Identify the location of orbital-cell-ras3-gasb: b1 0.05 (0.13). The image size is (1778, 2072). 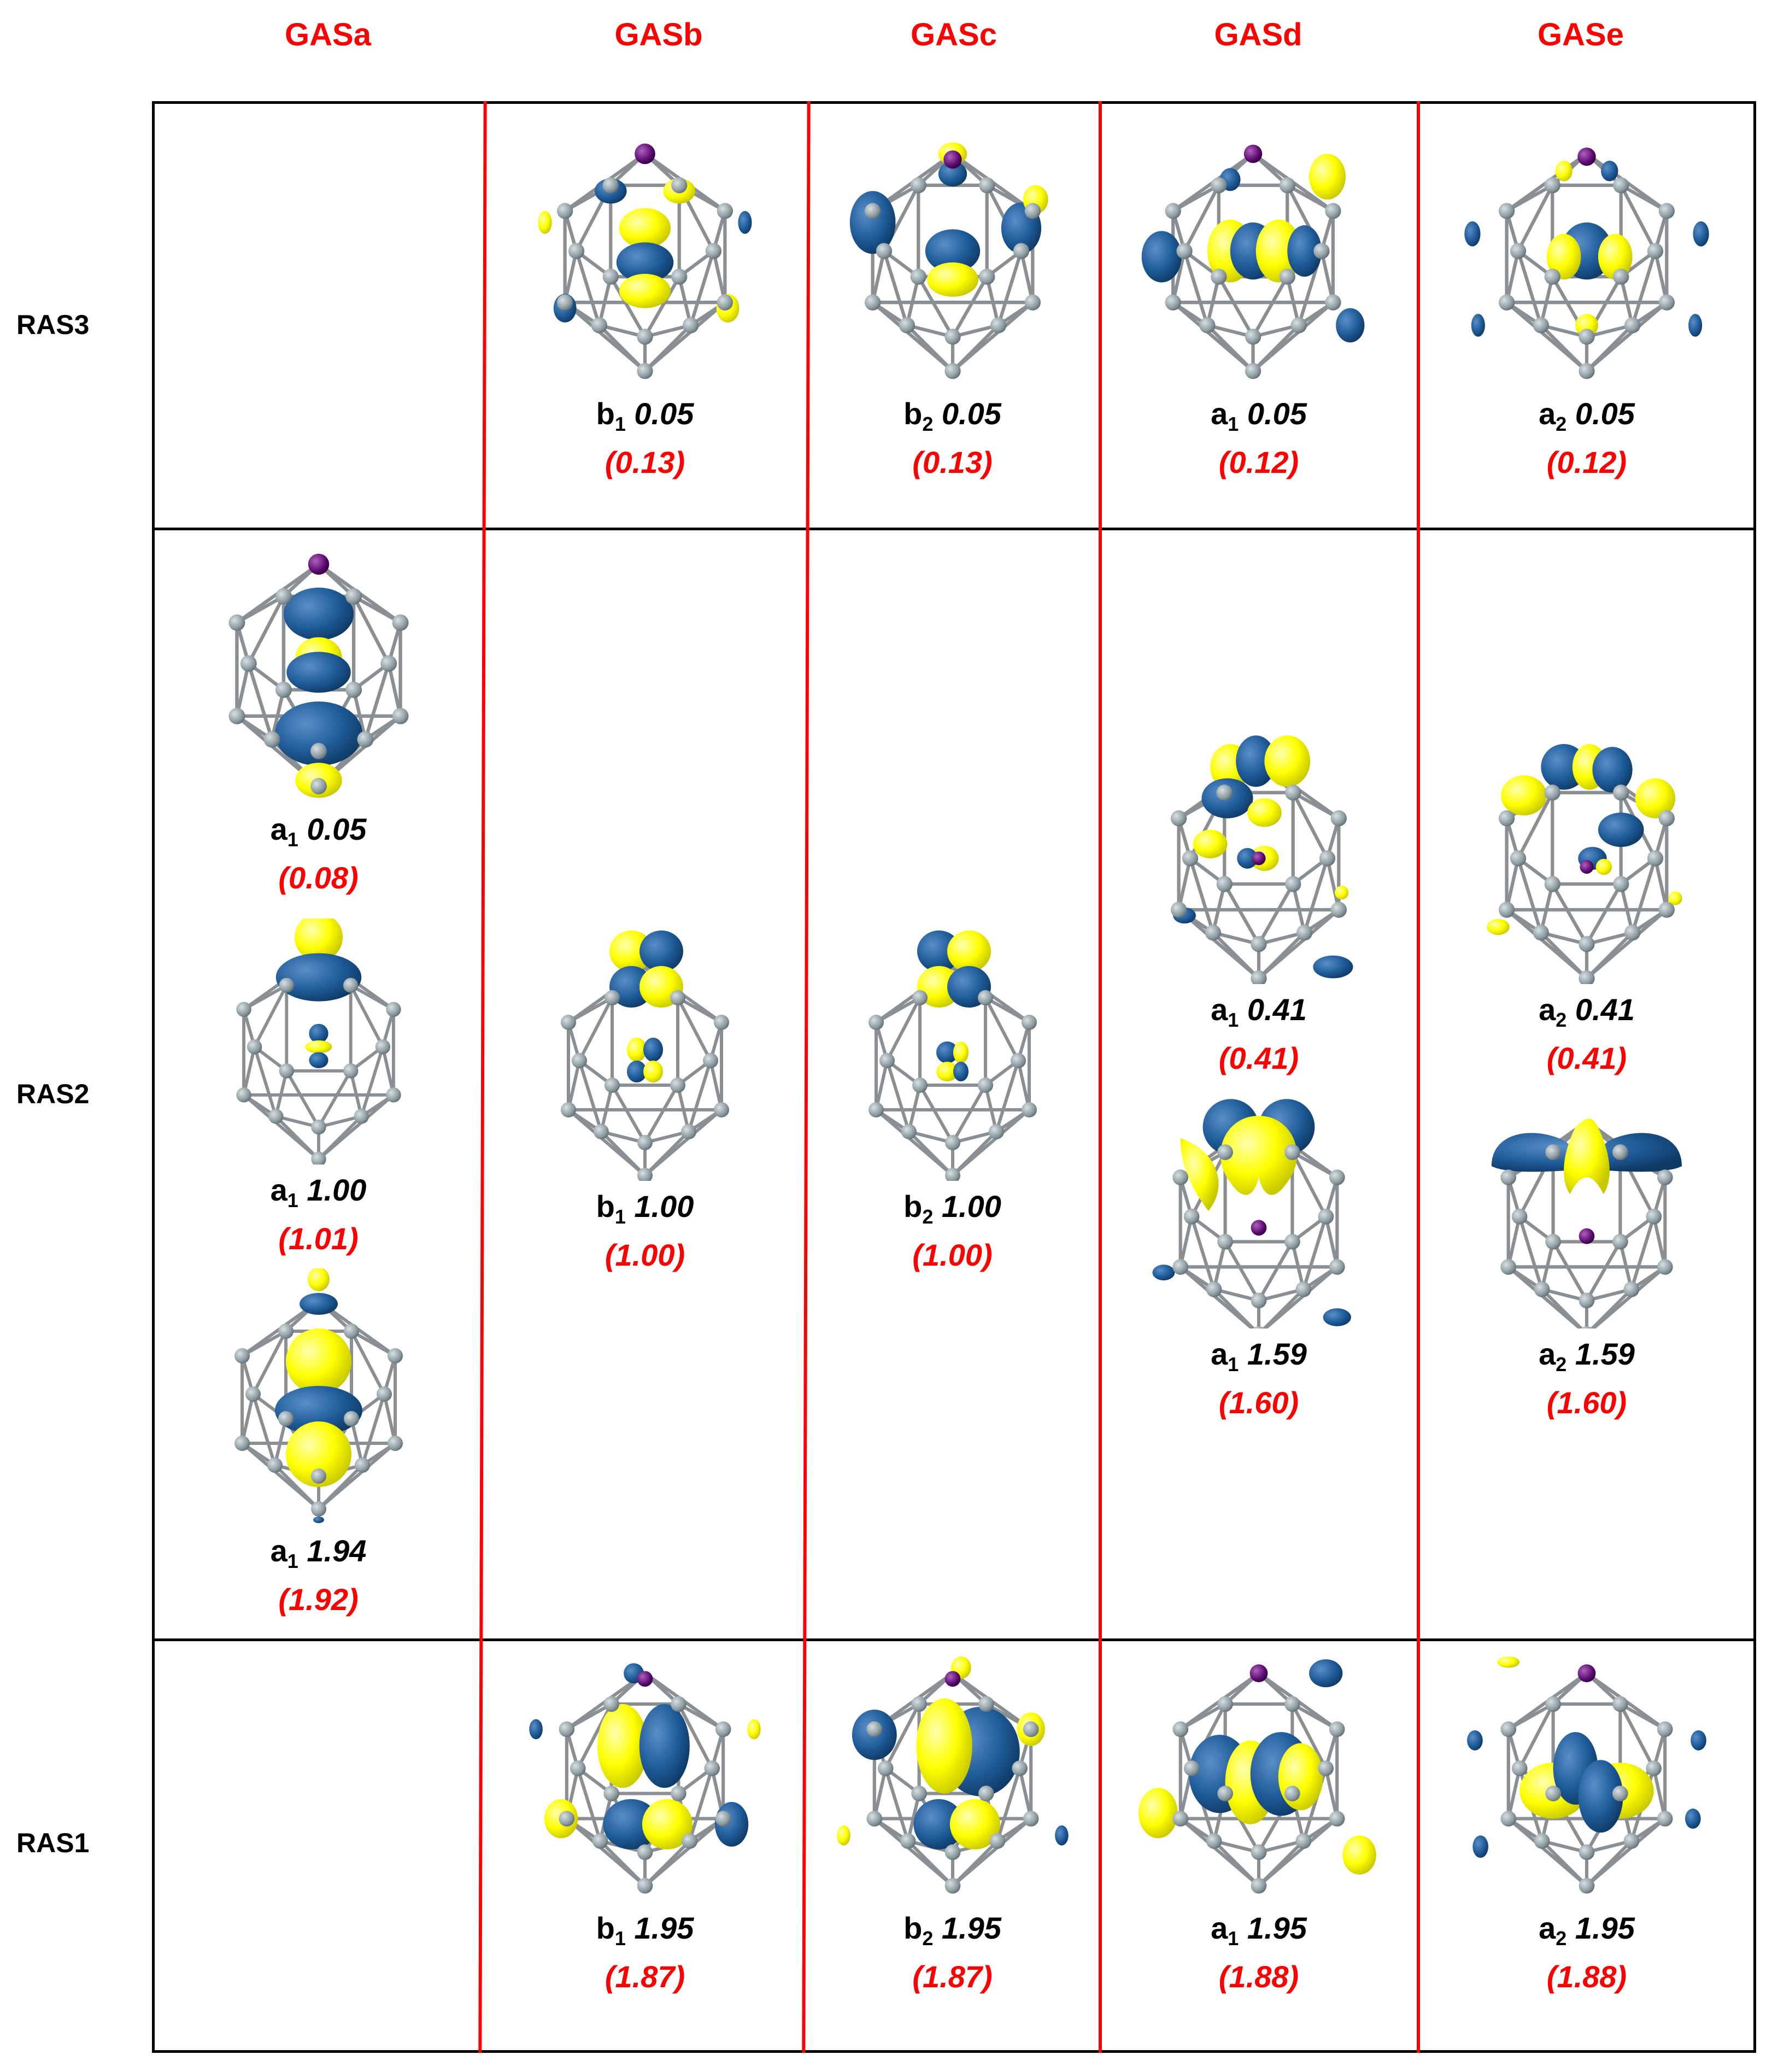
(645, 310).